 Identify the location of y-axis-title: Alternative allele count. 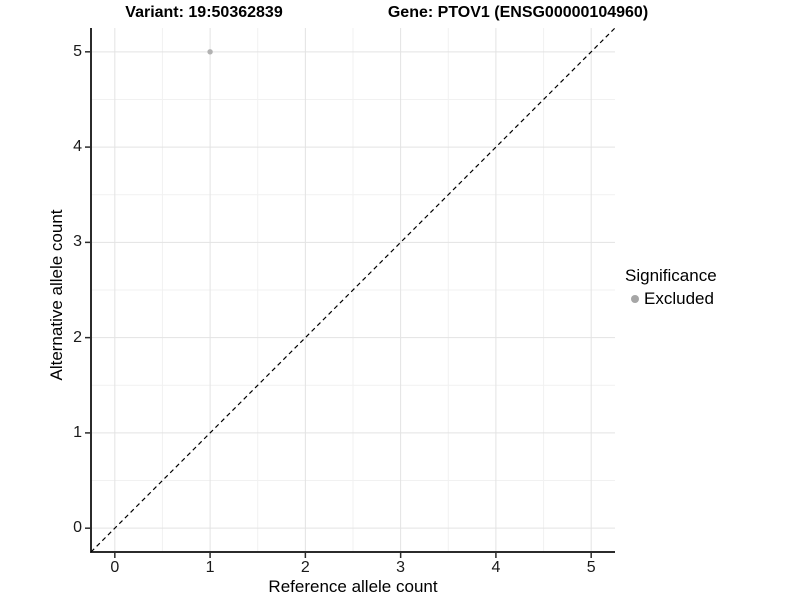
(56, 295).